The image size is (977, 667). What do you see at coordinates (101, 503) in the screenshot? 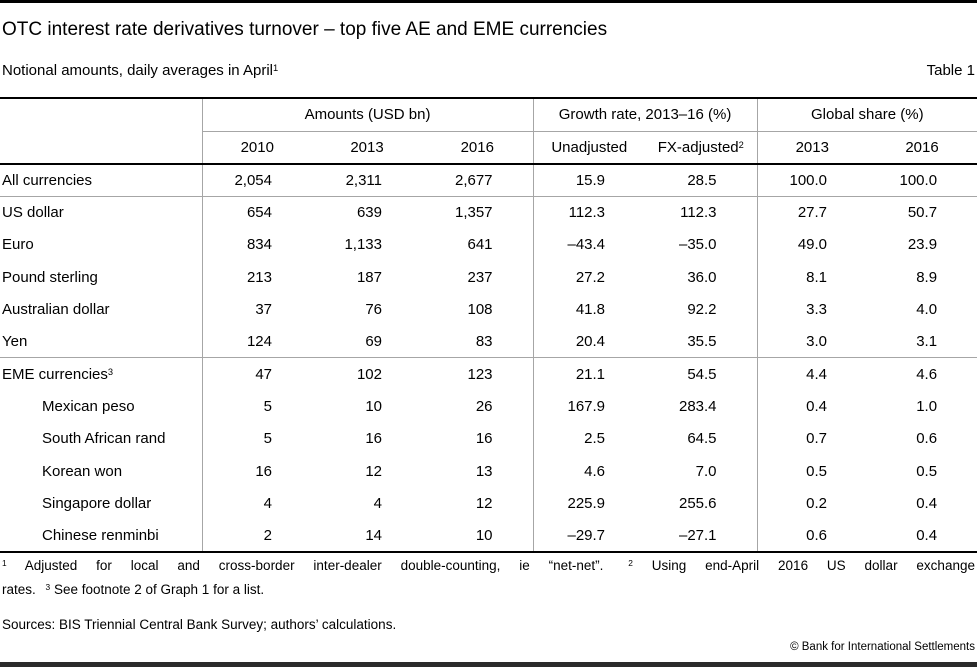
I see `row-label: Singapore dollar` at bounding box center [101, 503].